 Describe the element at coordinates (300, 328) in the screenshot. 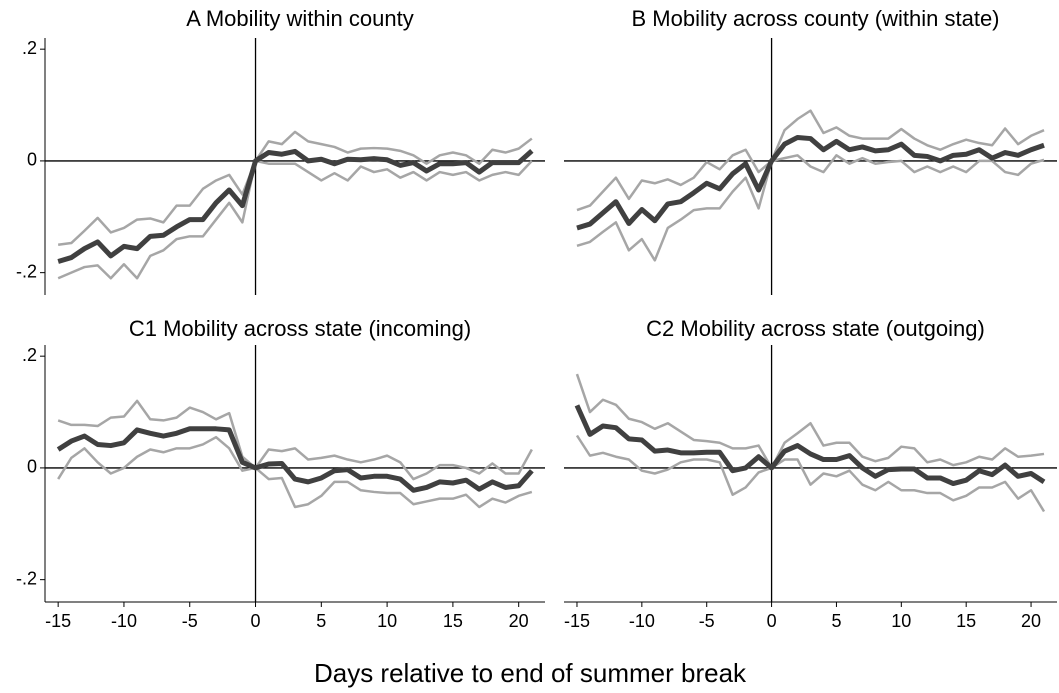

I see `panel-title: C1 Mobility across state (incoming)` at that location.